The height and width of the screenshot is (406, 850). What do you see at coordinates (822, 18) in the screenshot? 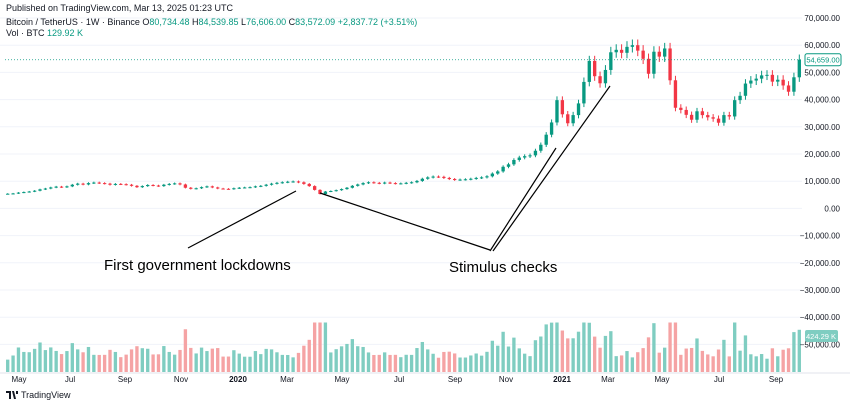
I see `price-tick-label: 70,000.00` at bounding box center [822, 18].